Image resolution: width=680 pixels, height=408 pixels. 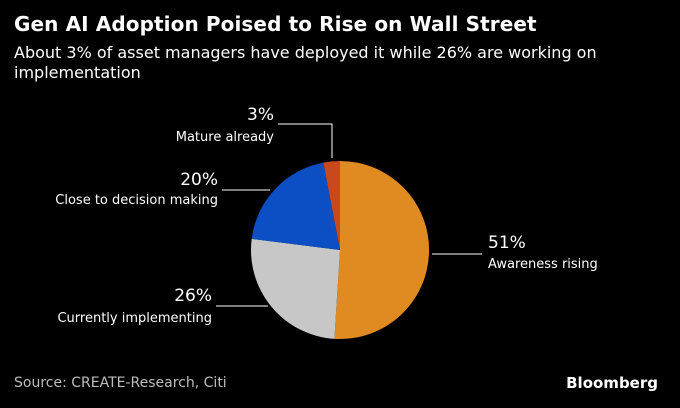 I want to click on pie-slice-currently-implementing, so click(x=295, y=288).